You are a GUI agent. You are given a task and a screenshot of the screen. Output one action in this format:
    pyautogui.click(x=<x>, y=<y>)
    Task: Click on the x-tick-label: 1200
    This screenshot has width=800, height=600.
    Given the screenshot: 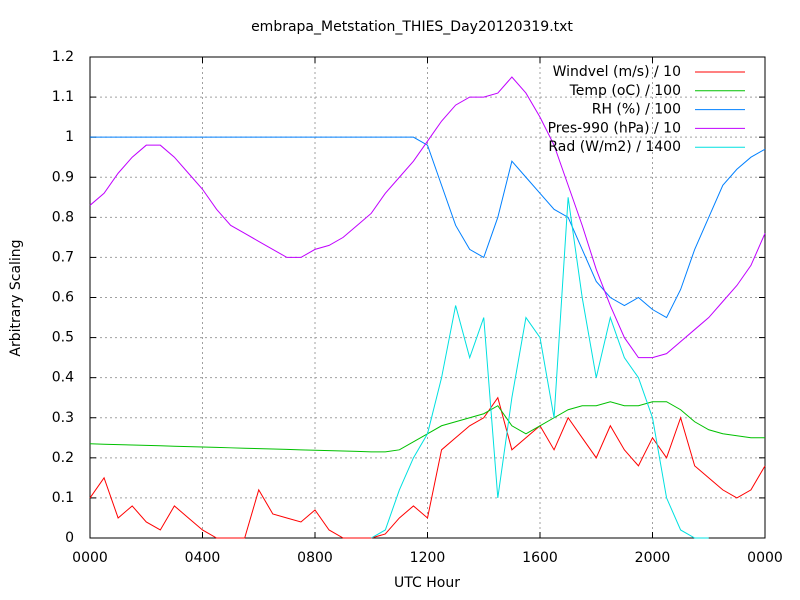 What is the action you would take?
    pyautogui.click(x=428, y=558)
    